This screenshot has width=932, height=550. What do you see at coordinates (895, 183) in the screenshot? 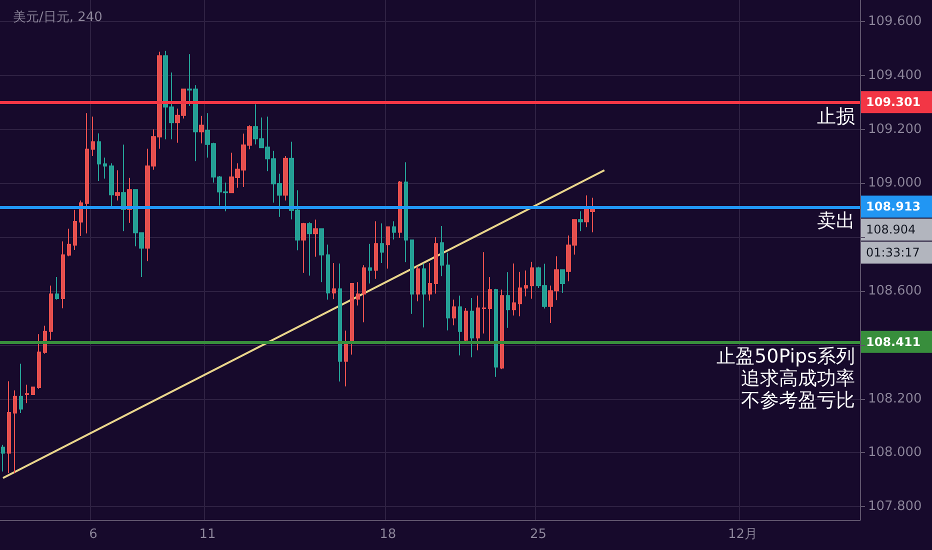
I see `y-tick-label: 109.000` at bounding box center [895, 183].